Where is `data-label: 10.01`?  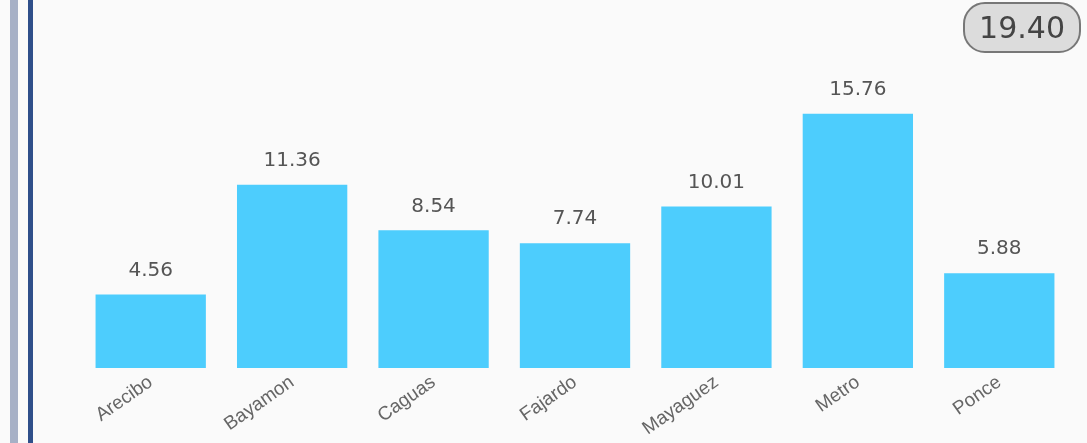
data-label: 10.01 is located at coordinates (716, 180).